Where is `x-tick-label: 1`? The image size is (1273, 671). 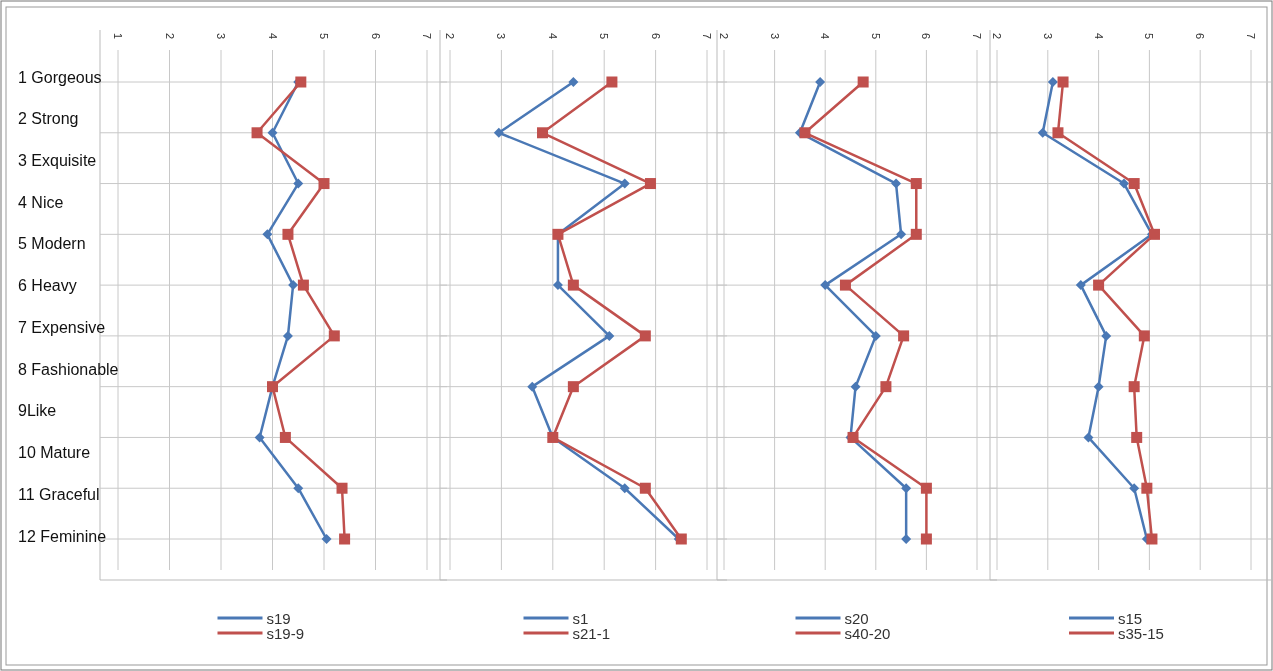 x-tick-label: 1 is located at coordinates (118, 36).